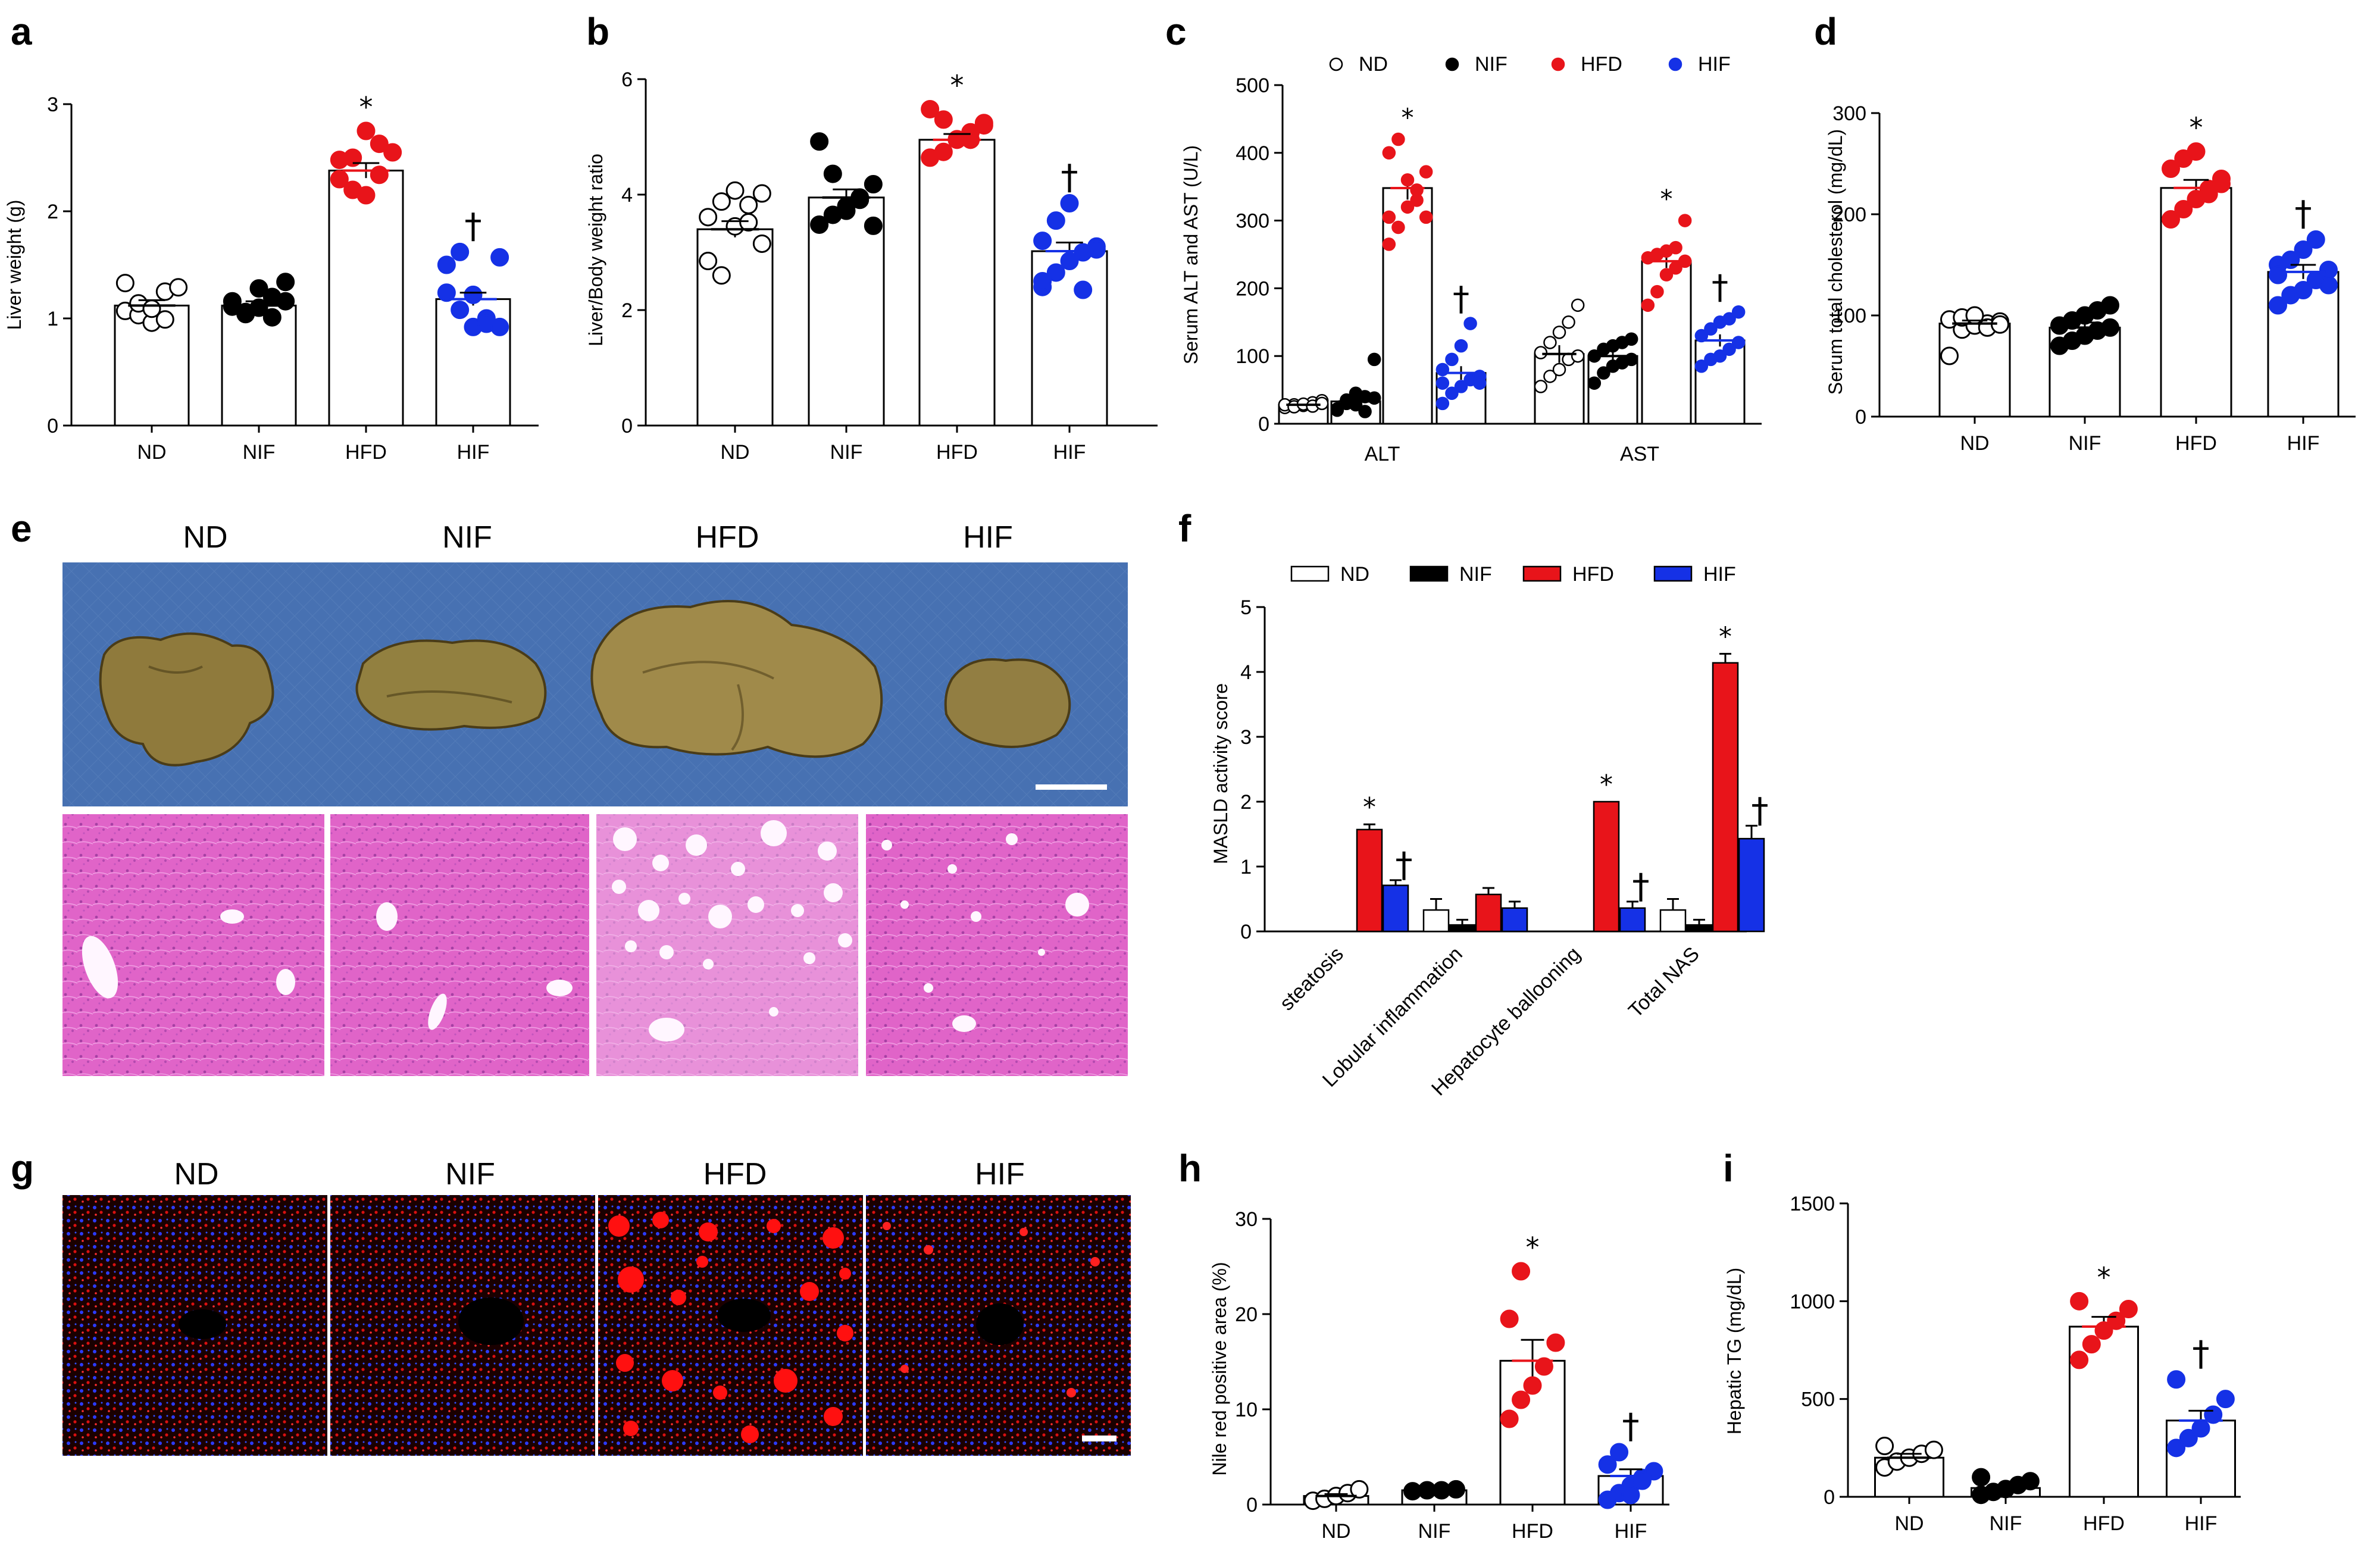  Describe the element at coordinates (1666, 199) in the screenshot. I see `c-sig-mark-AST-HFD: *` at that location.